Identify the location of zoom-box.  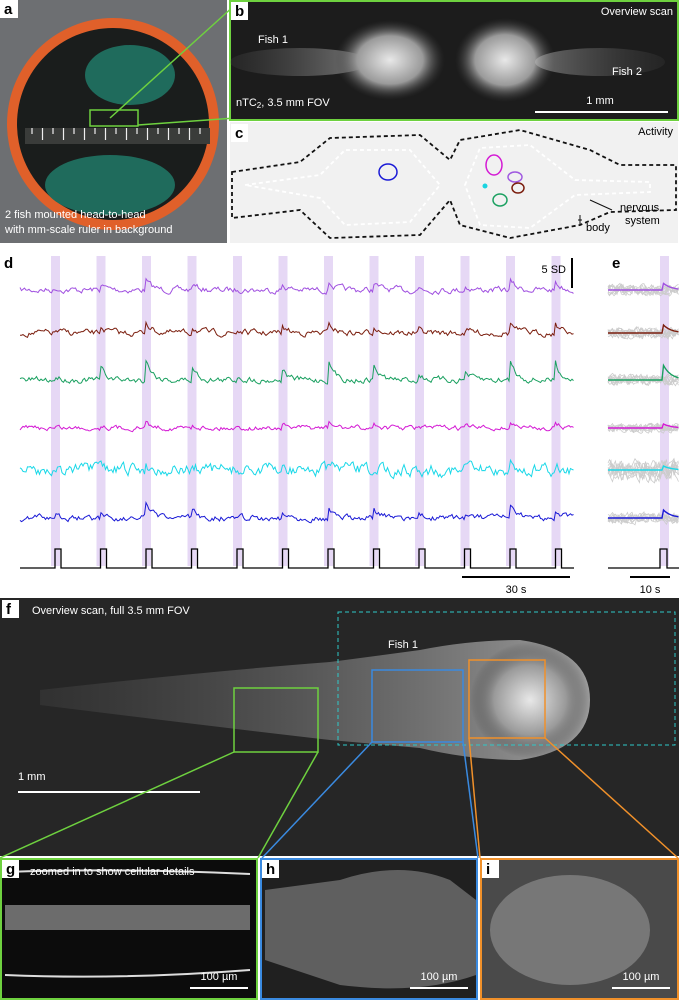
(507, 699).